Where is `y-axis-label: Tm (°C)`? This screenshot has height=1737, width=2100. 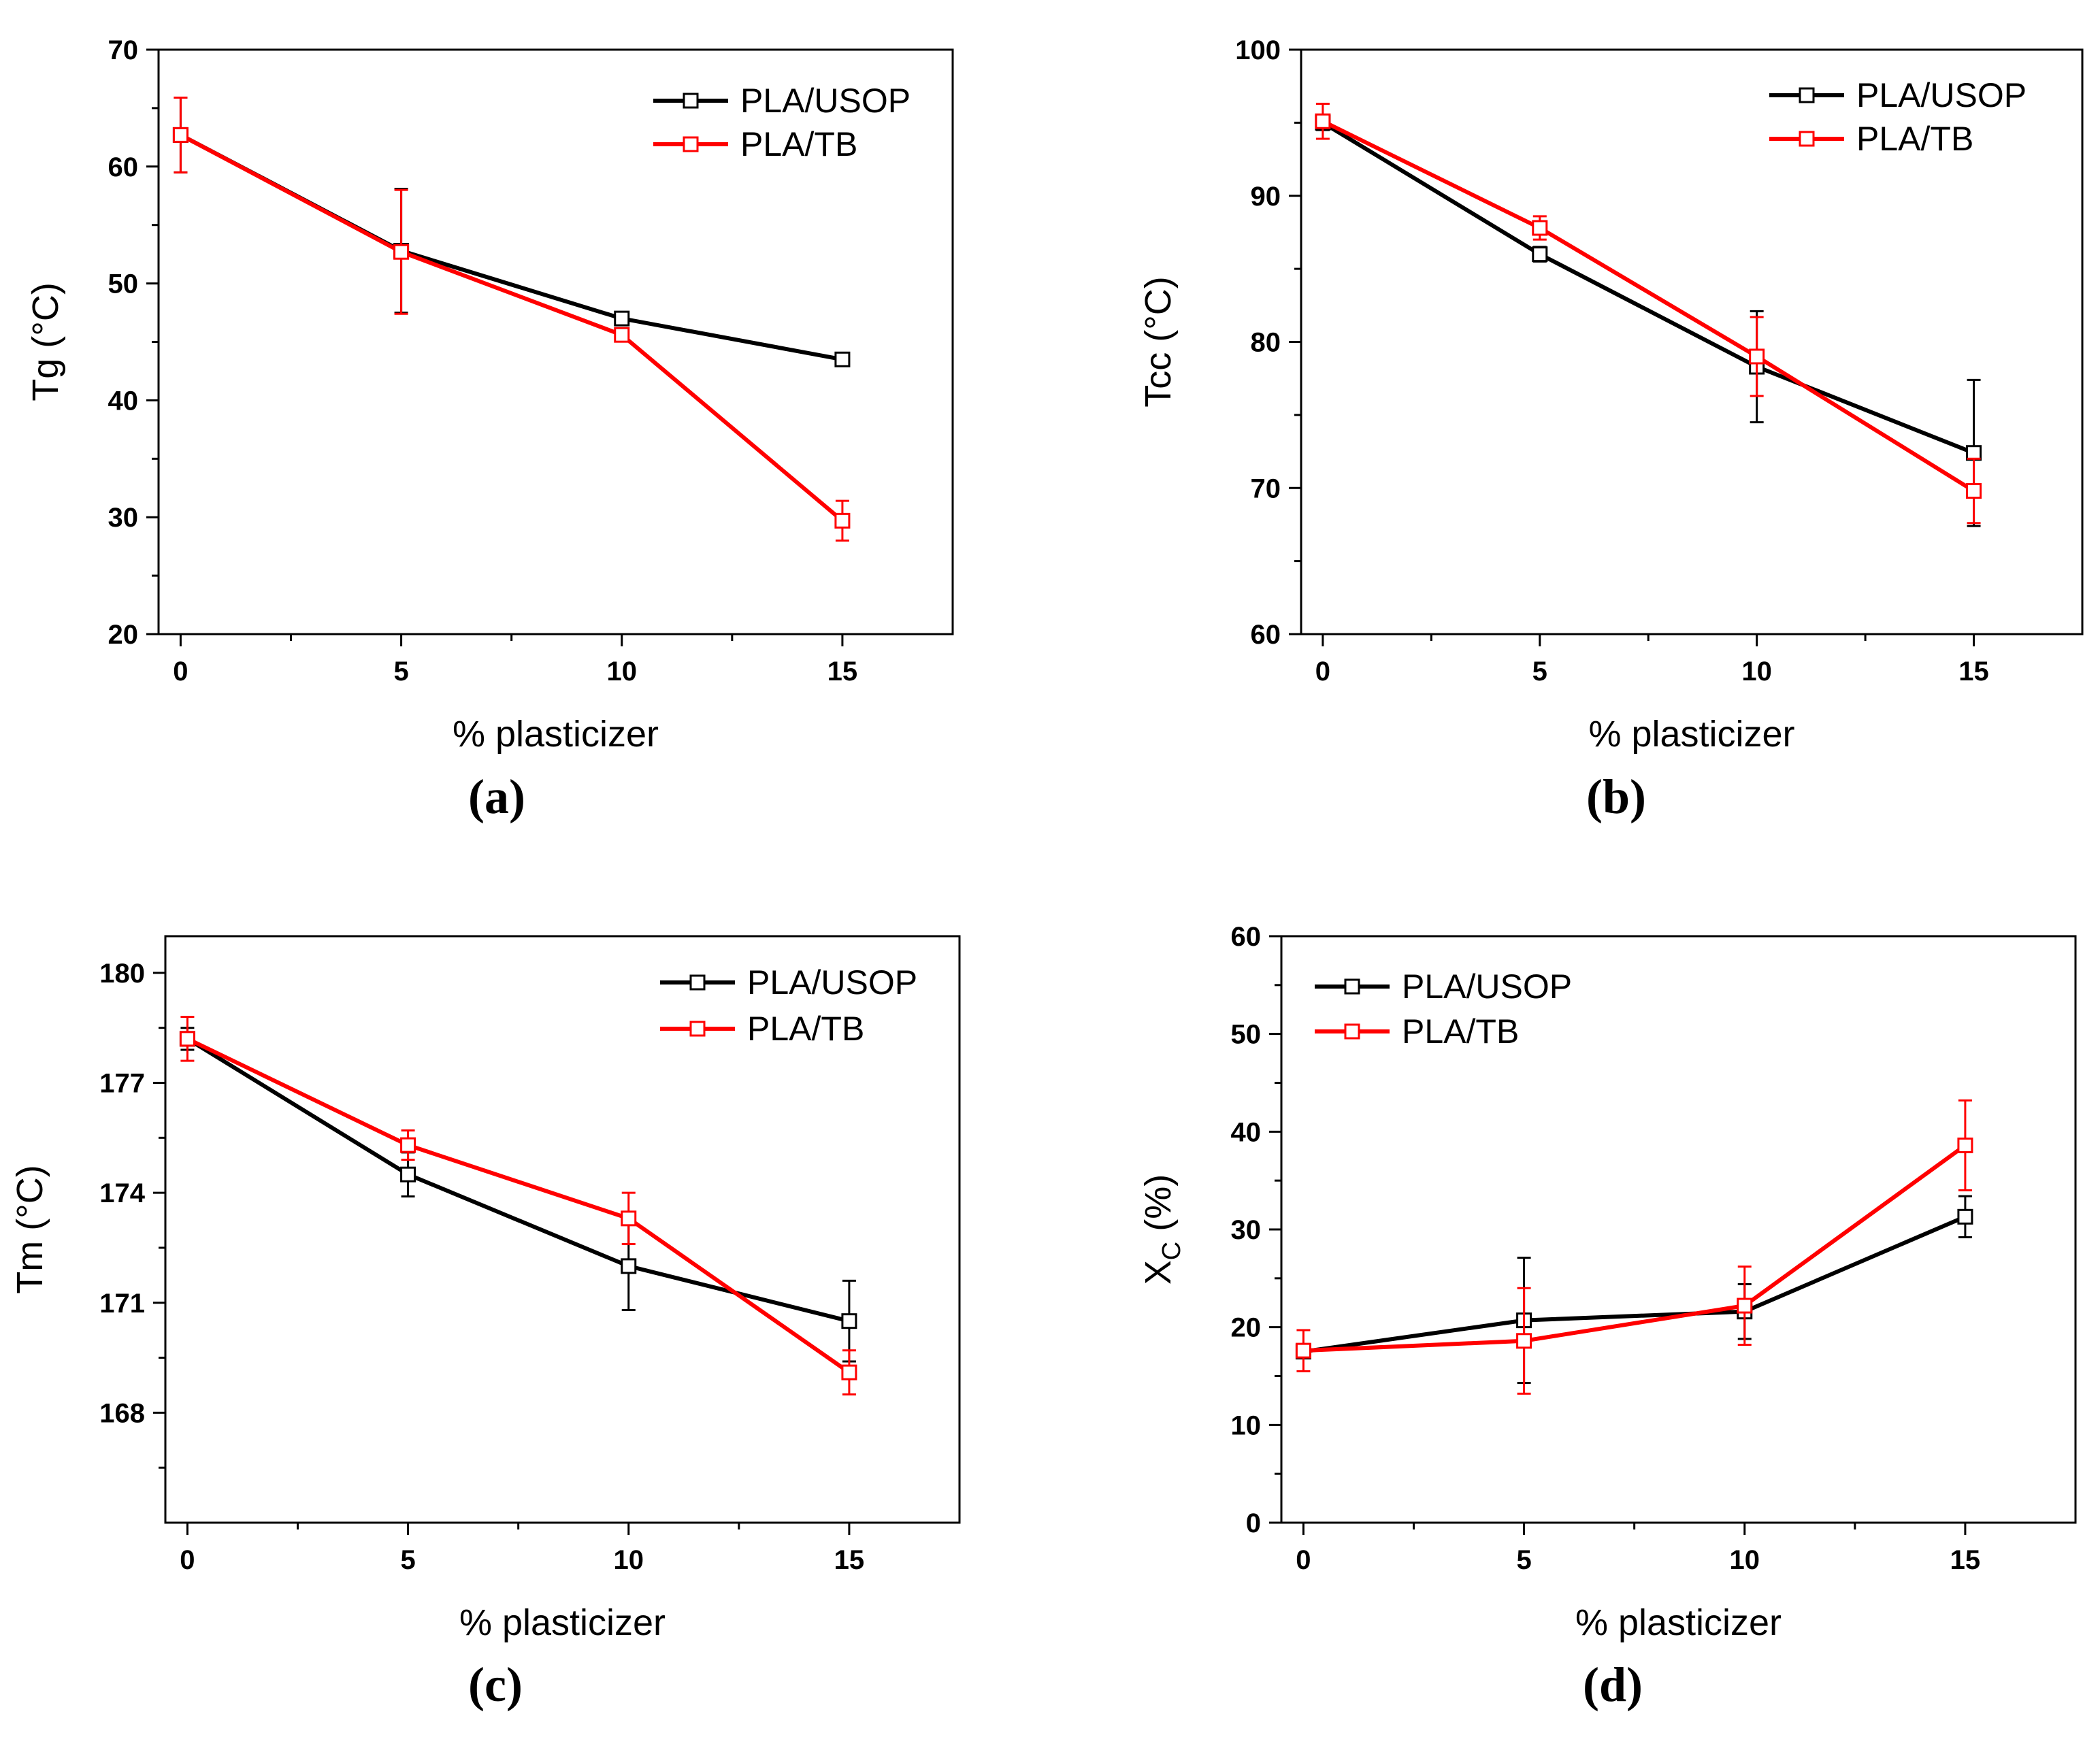 y-axis-label: Tm (°C) is located at coordinates (30, 1230).